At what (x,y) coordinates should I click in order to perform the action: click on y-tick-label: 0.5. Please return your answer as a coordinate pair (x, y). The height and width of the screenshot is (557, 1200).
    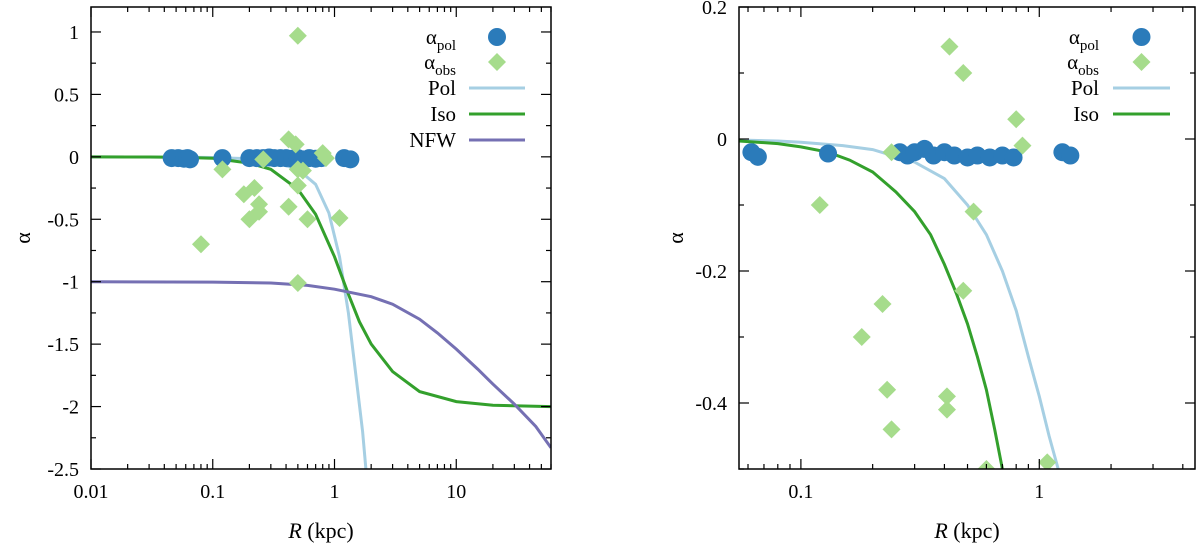
    Looking at the image, I should click on (66, 95).